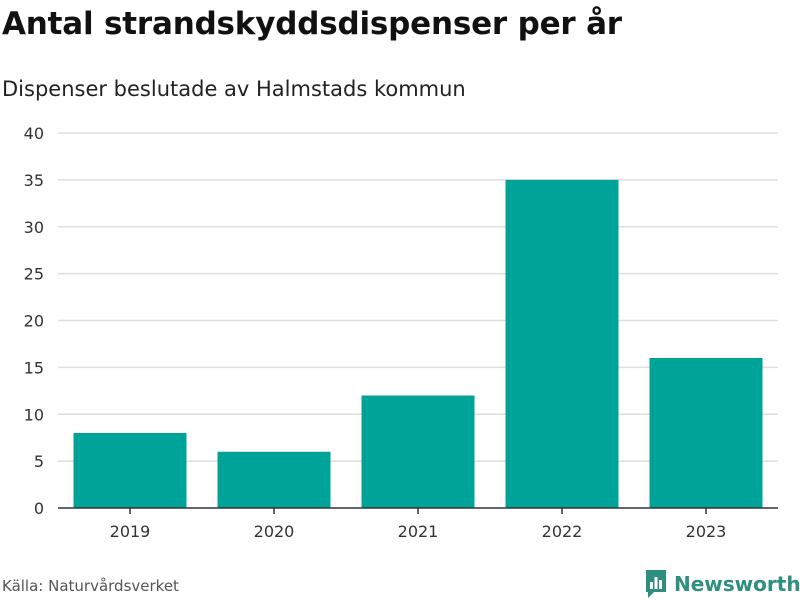 Image resolution: width=800 pixels, height=600 pixels. Describe the element at coordinates (418, 531) in the screenshot. I see `x-tick-label: 2021` at that location.